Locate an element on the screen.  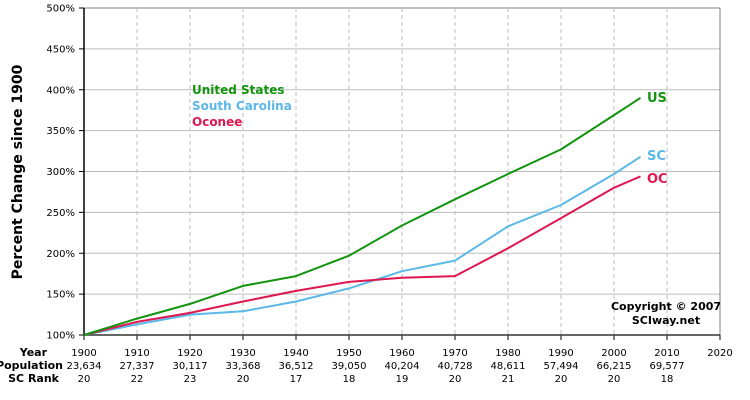
year-cell: 1920 is located at coordinates (189, 353).